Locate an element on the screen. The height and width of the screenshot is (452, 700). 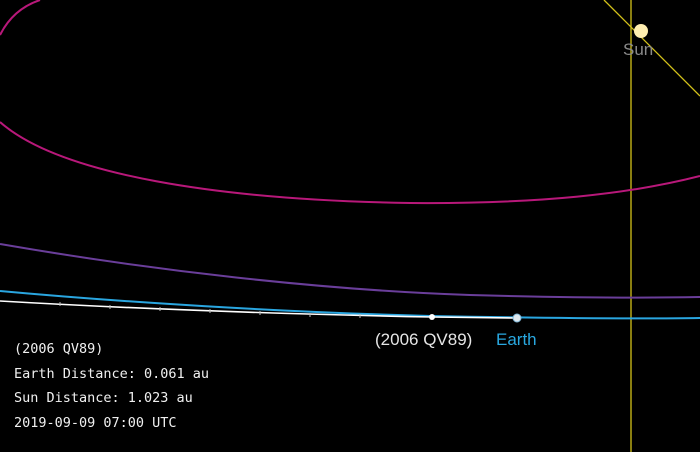
asteroid-marker is located at coordinates (432, 317).